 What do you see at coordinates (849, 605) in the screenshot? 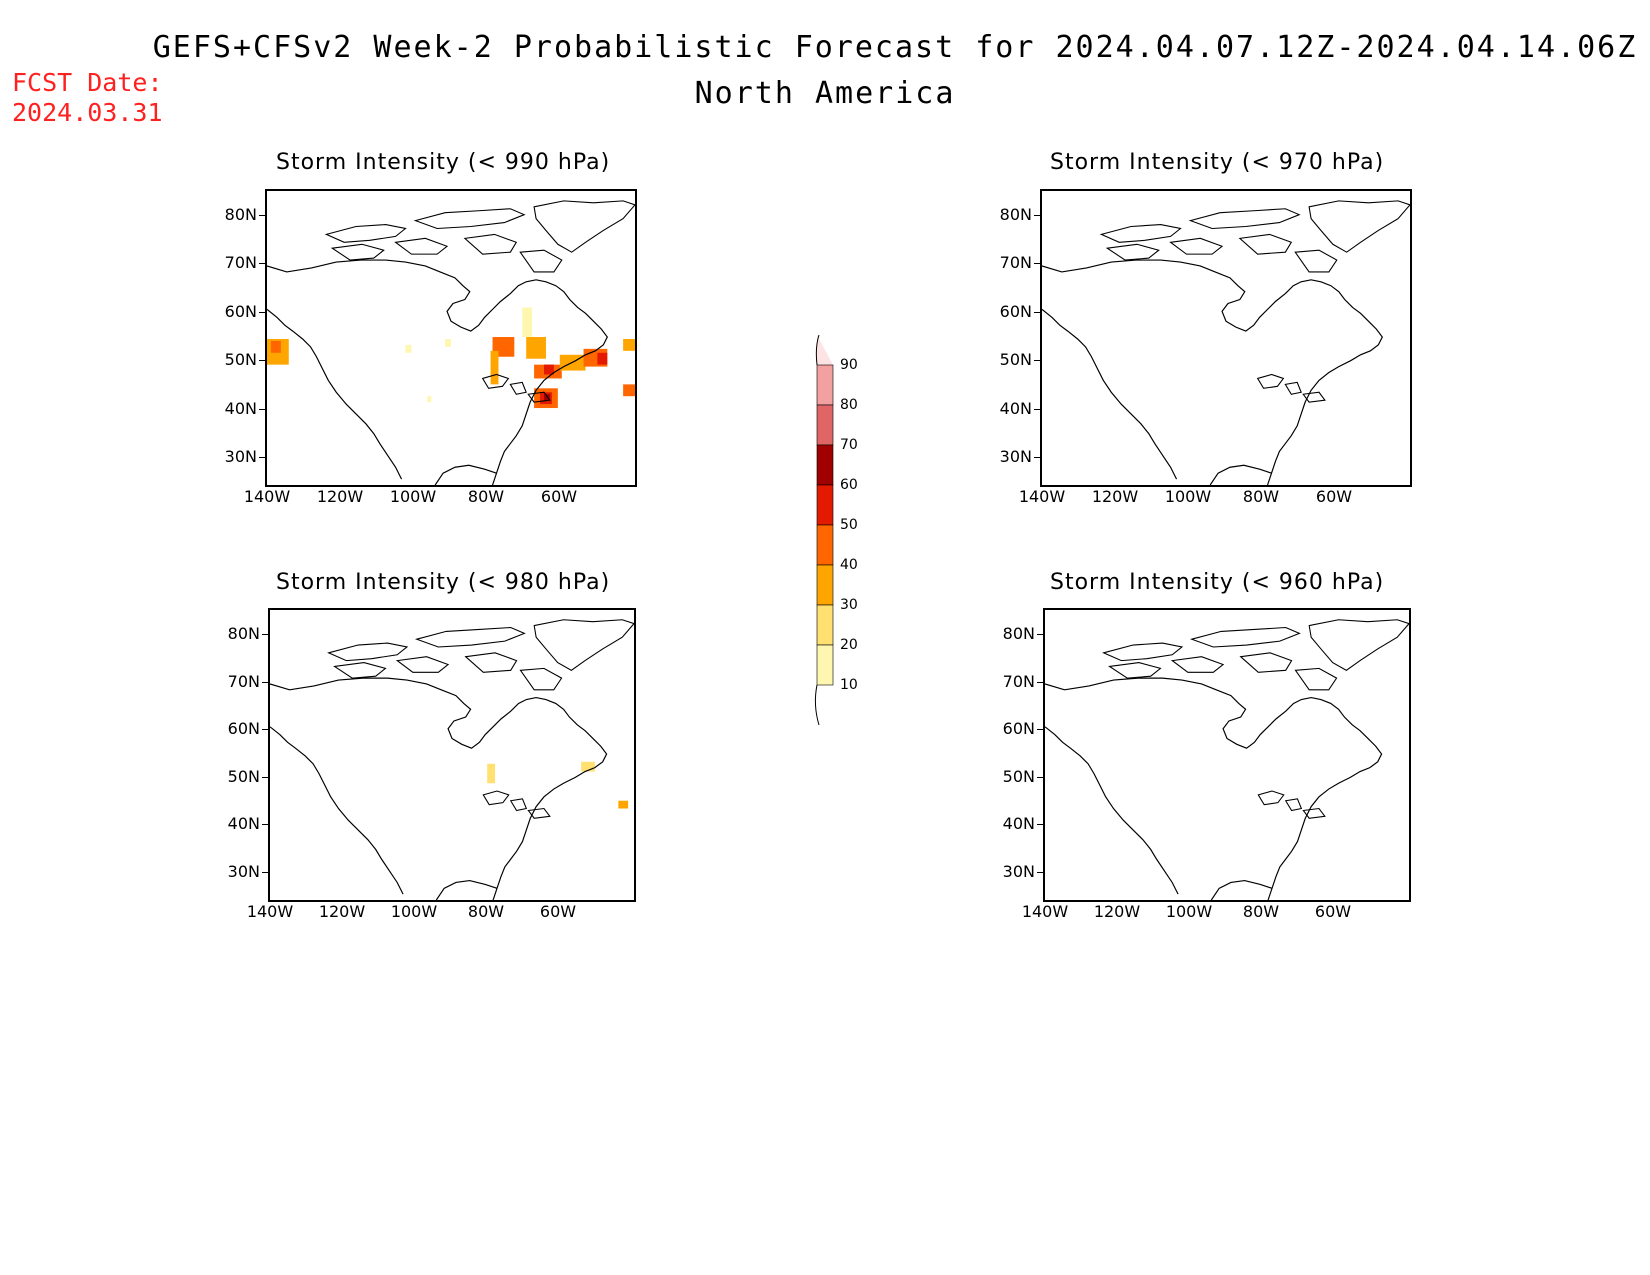
I see `colorbar-label: 30` at bounding box center [849, 605].